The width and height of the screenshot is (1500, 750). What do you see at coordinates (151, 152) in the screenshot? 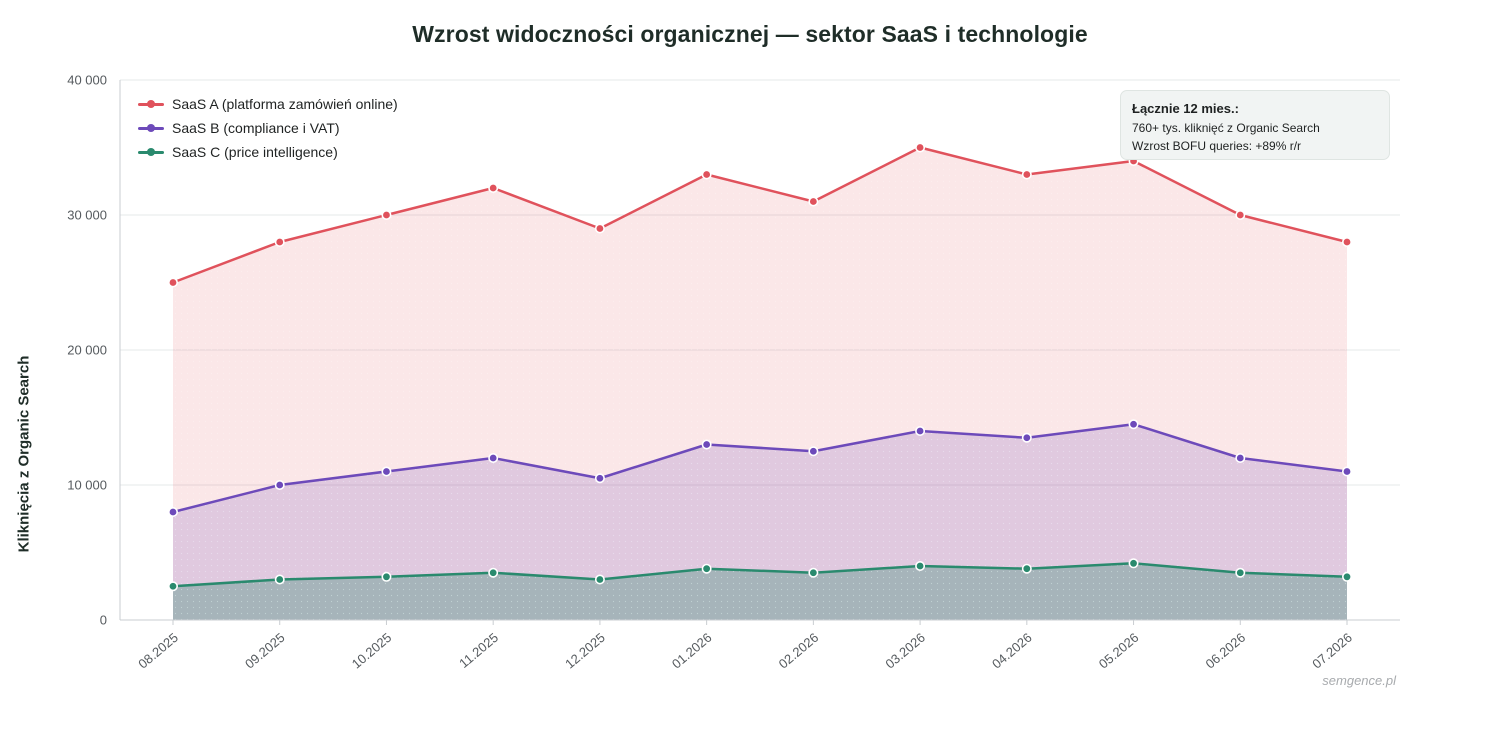
I see `legend-swatch-saas-c` at bounding box center [151, 152].